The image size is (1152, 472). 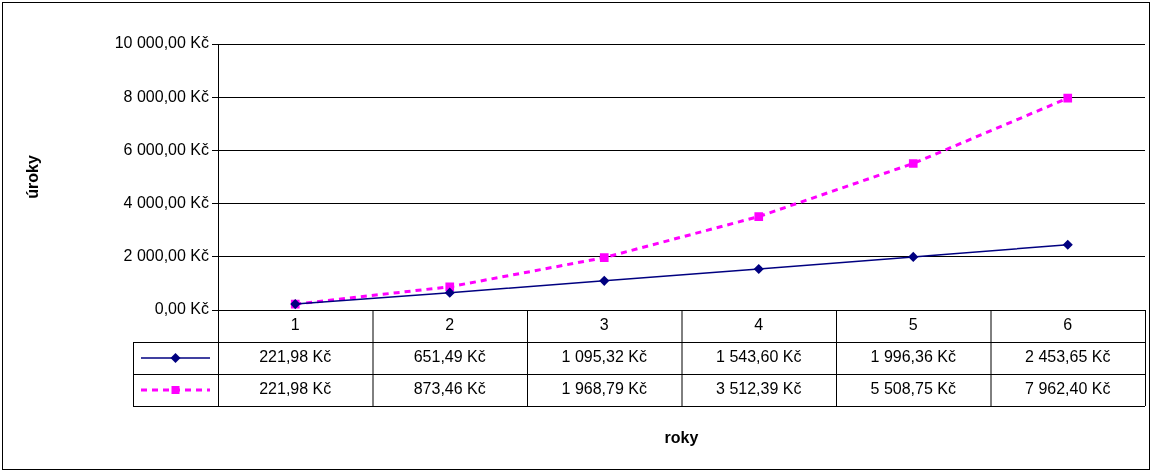 I want to click on x-tick-label: 3, so click(x=604, y=325).